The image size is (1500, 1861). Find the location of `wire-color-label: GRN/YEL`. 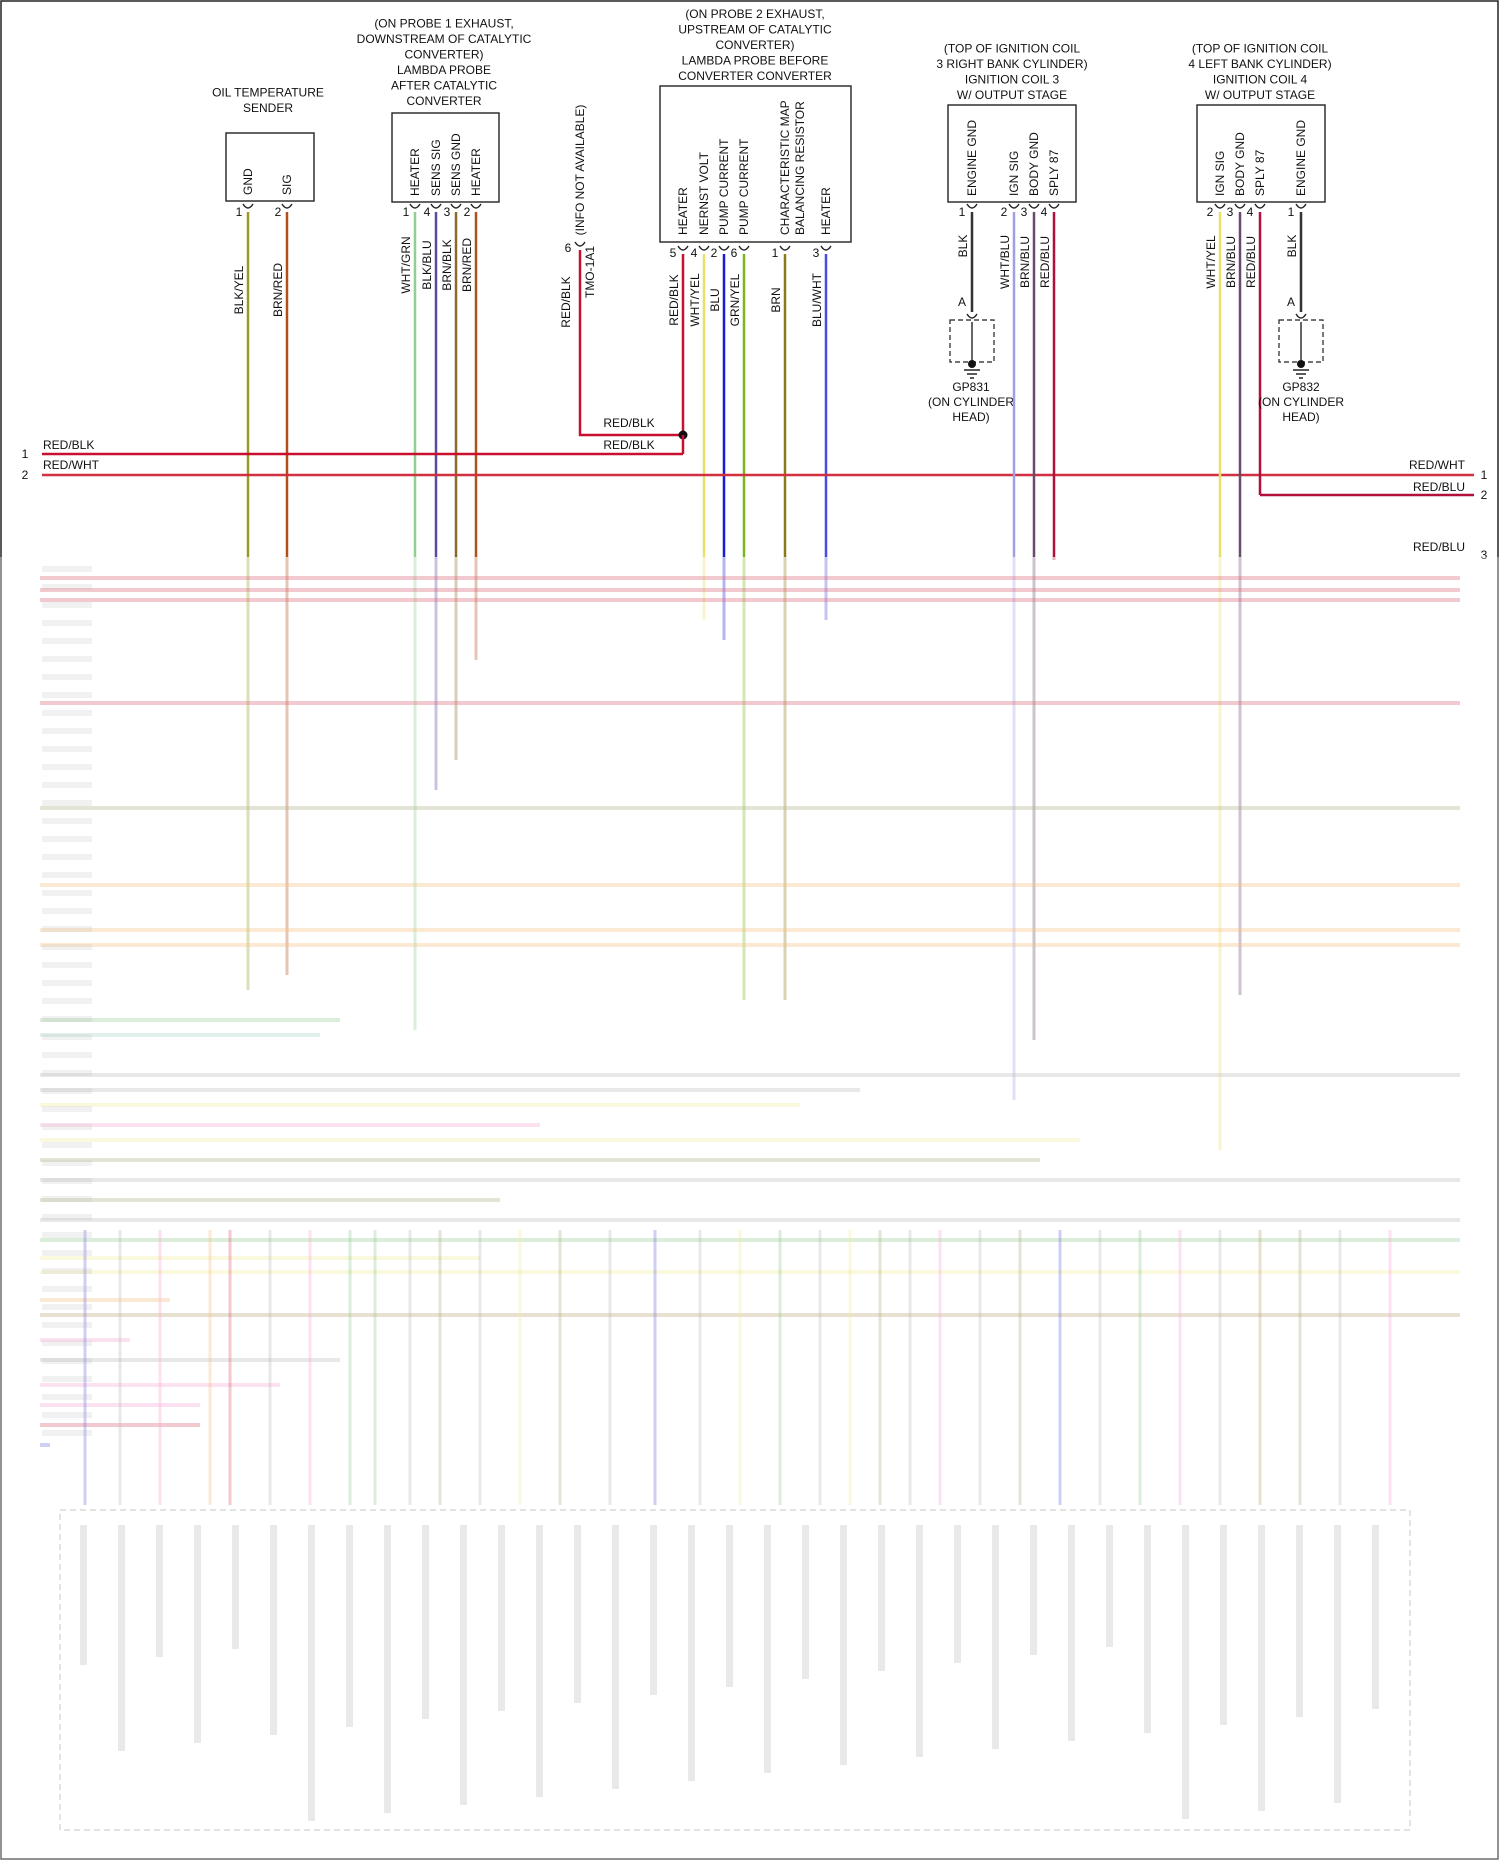

wire-color-label: GRN/YEL is located at coordinates (735, 299).